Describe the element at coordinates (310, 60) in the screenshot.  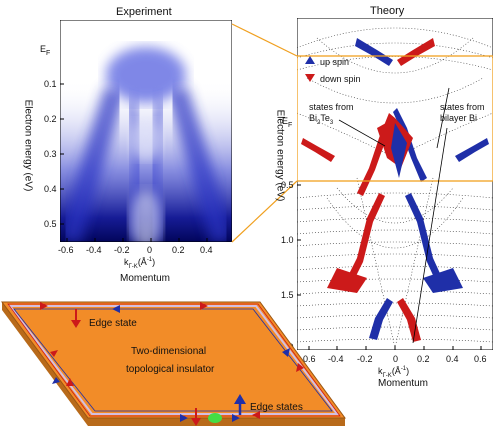
I see `up-spin-marker` at that location.